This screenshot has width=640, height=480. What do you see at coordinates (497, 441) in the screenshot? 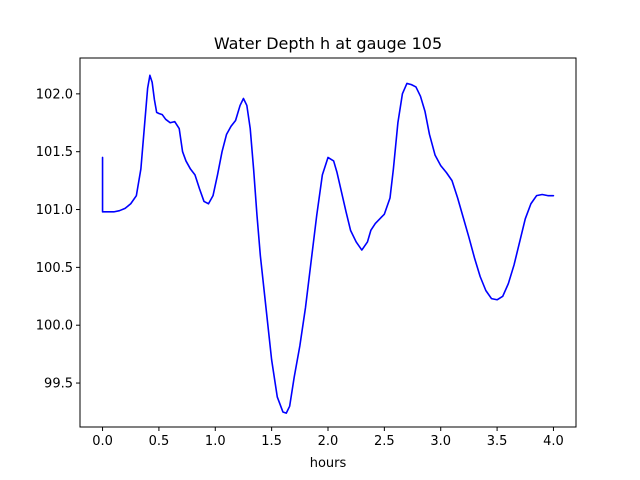
I see `x-tick-label: 3.5` at bounding box center [497, 441].